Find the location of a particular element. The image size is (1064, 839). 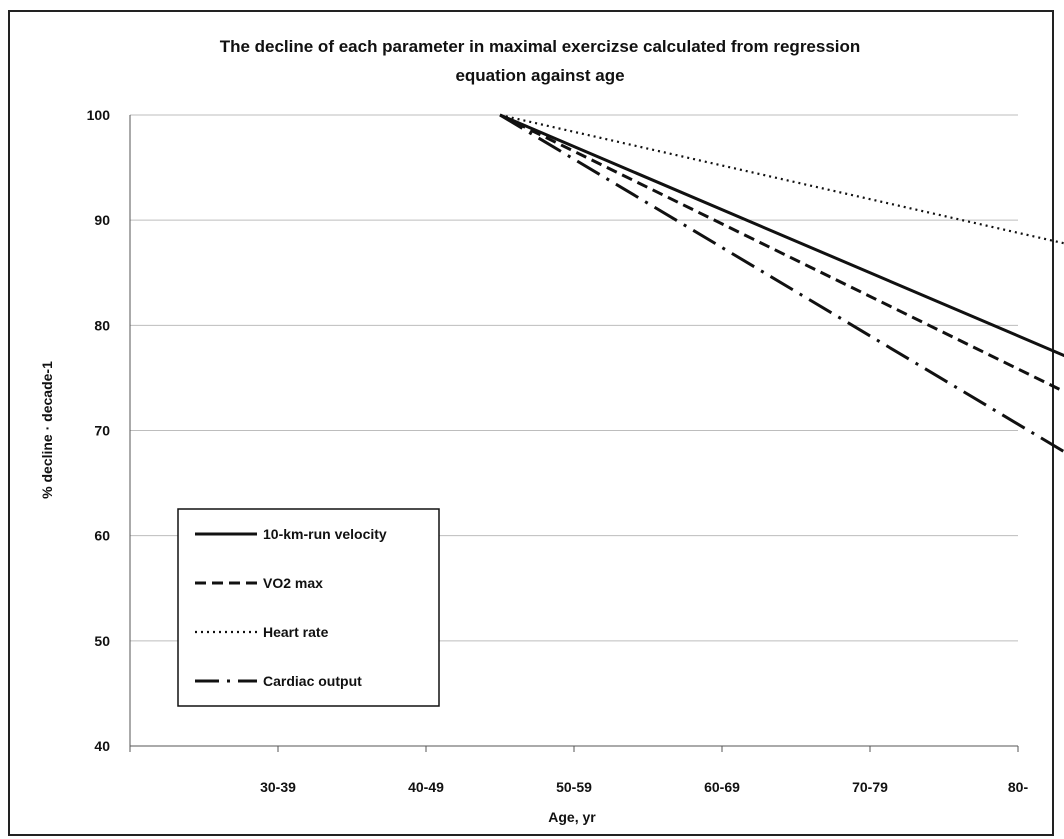

y-tick-70: 70 is located at coordinates (102, 431).